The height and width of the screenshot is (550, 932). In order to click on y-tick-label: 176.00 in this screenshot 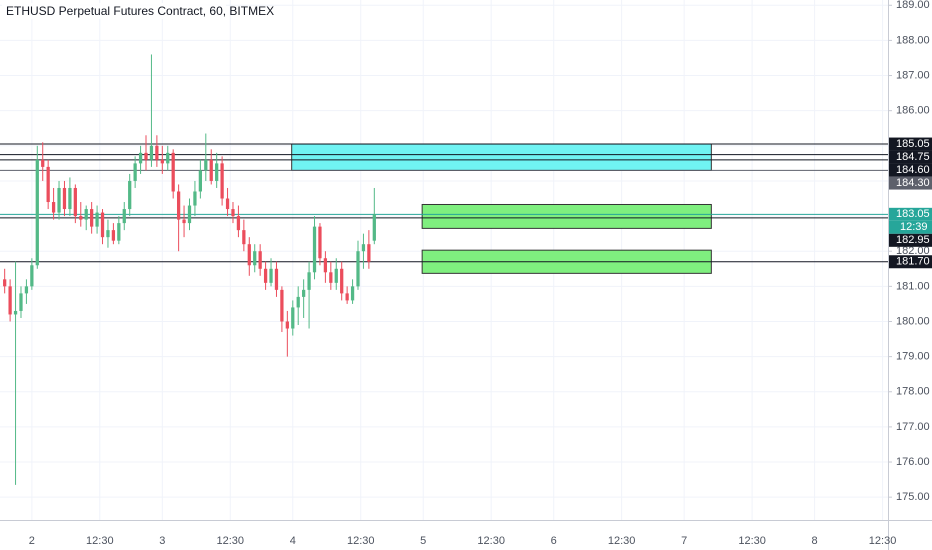, I will do `click(913, 462)`.